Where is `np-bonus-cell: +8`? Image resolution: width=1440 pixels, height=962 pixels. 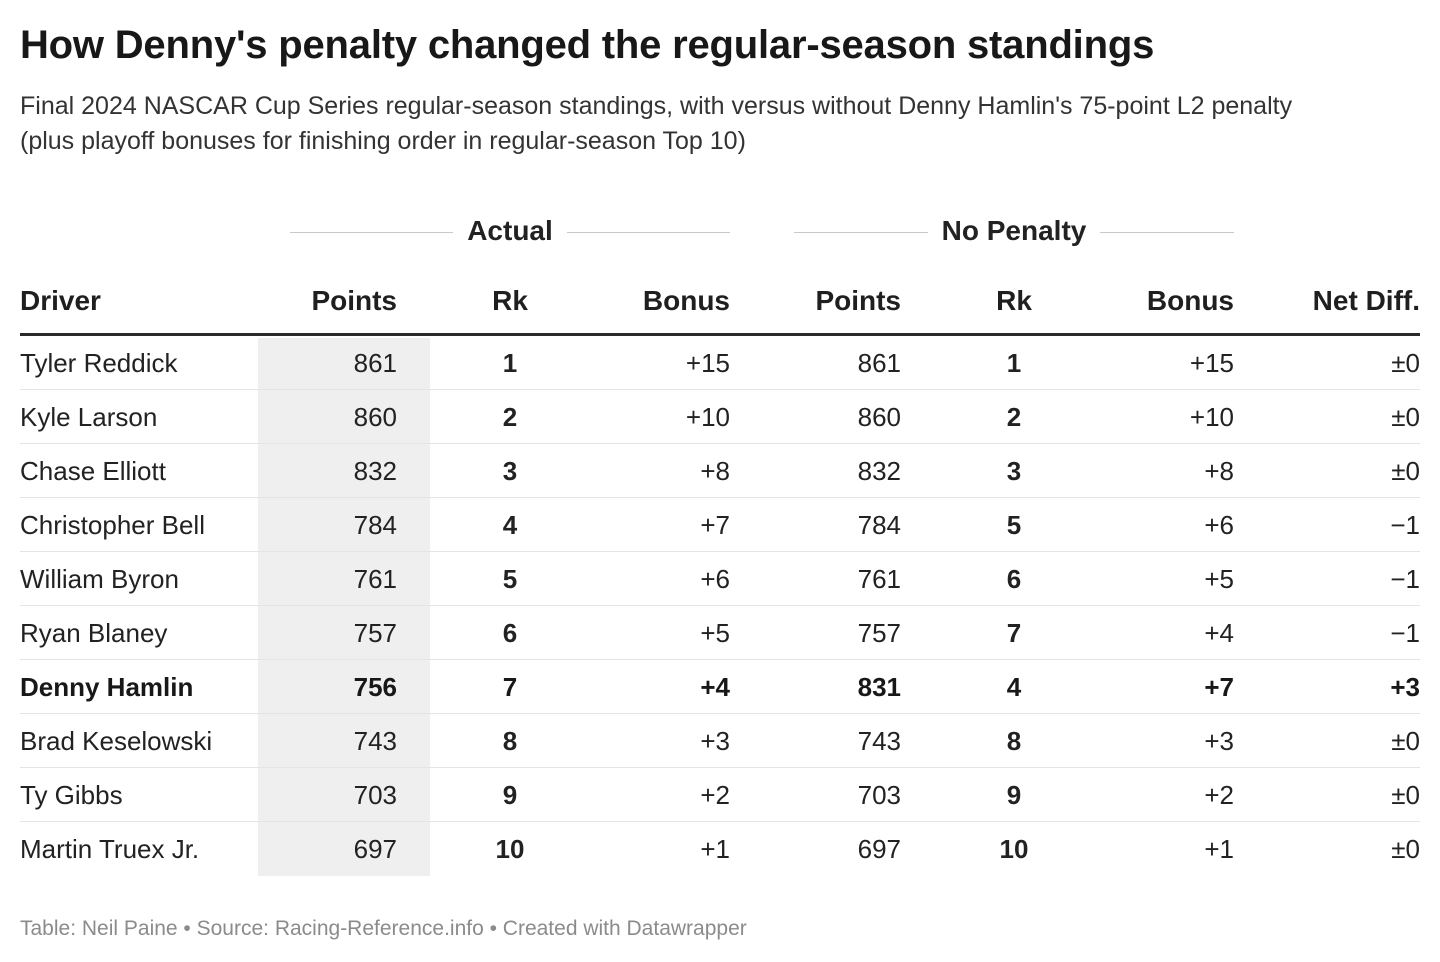 np-bonus-cell: +8 is located at coordinates (1219, 471).